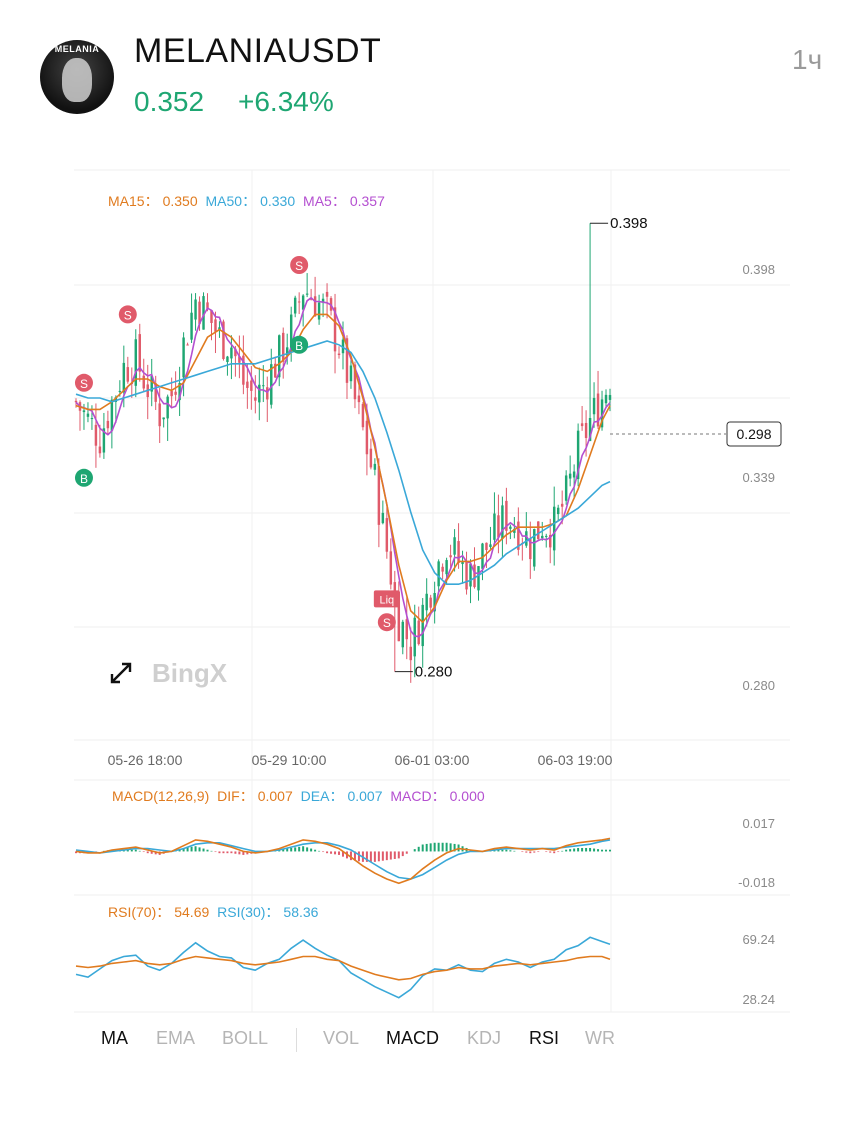  What do you see at coordinates (215, 912) in the screenshot?
I see `rsi-legend: RSI(70)： 54.69 RSI(30)： 58.36` at bounding box center [215, 912].